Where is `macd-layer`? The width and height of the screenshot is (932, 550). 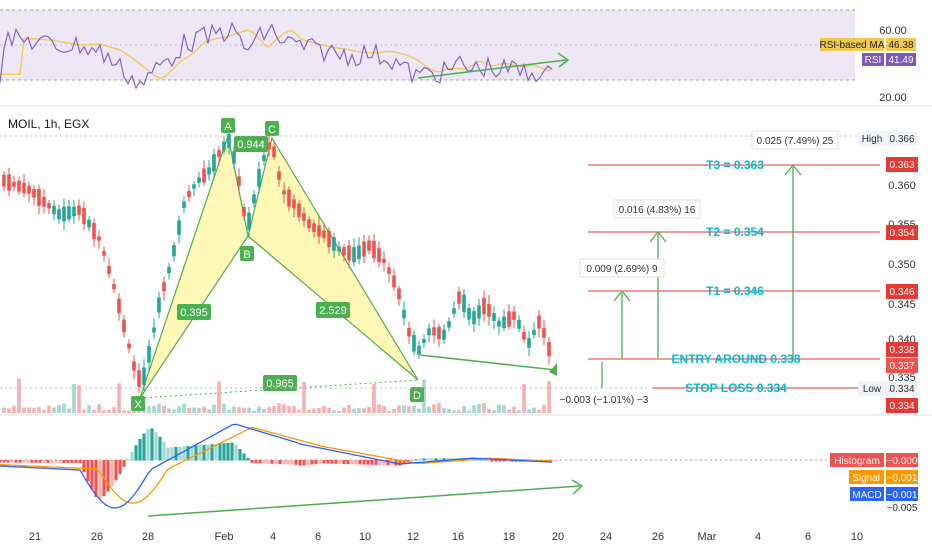 macd-layer is located at coordinates (277, 466).